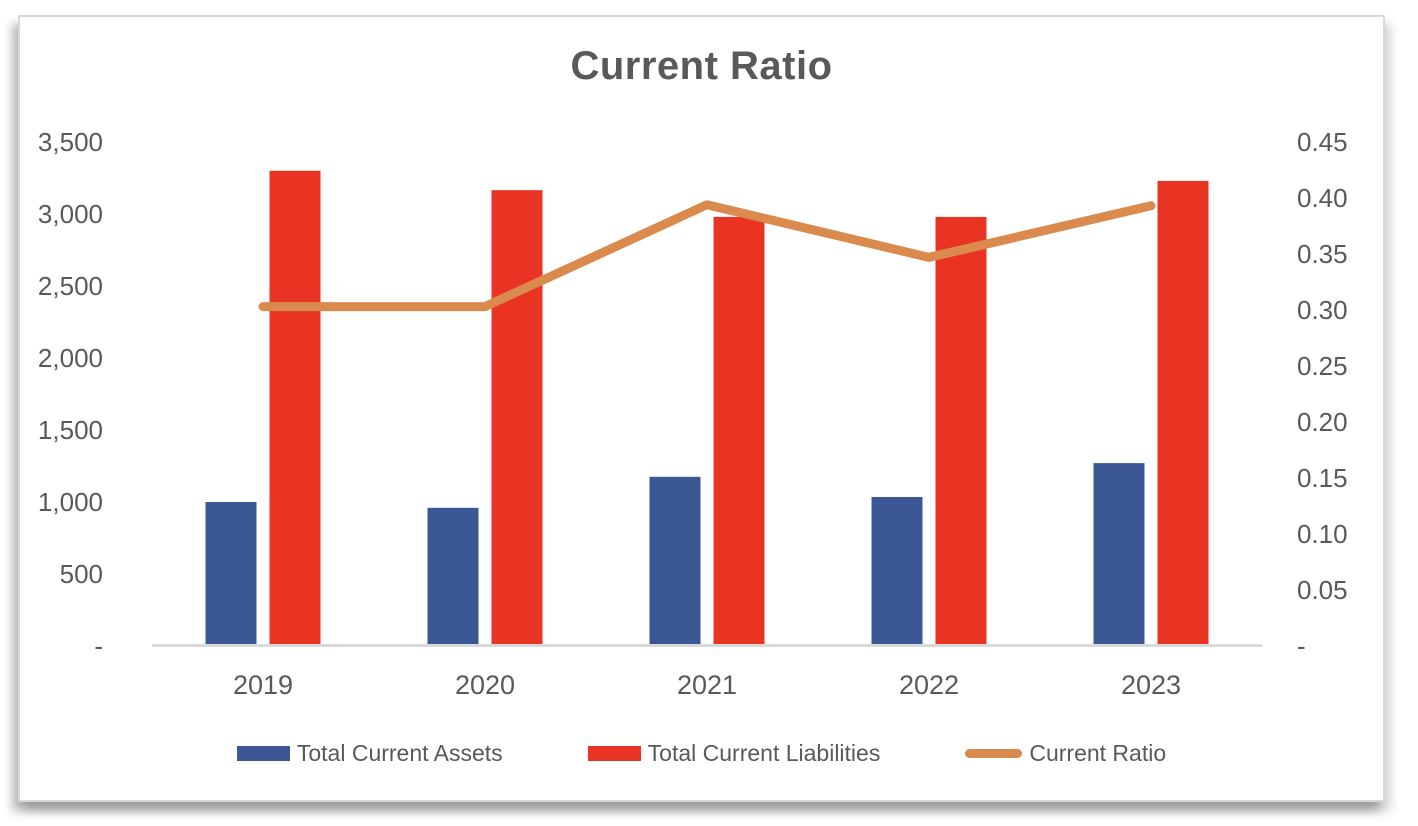 This screenshot has height=826, width=1418. Describe the element at coordinates (399, 752) in the screenshot. I see `legend-label-total-current-assets: Total Current Assets` at that location.